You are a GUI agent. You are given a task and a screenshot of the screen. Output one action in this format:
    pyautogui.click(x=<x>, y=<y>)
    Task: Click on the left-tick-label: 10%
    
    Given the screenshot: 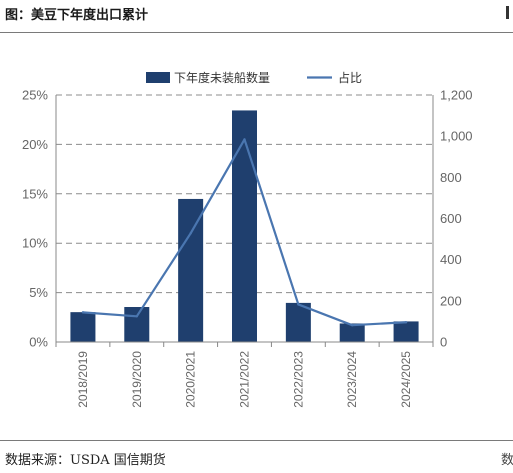 What is the action you would take?
    pyautogui.click(x=35, y=243)
    